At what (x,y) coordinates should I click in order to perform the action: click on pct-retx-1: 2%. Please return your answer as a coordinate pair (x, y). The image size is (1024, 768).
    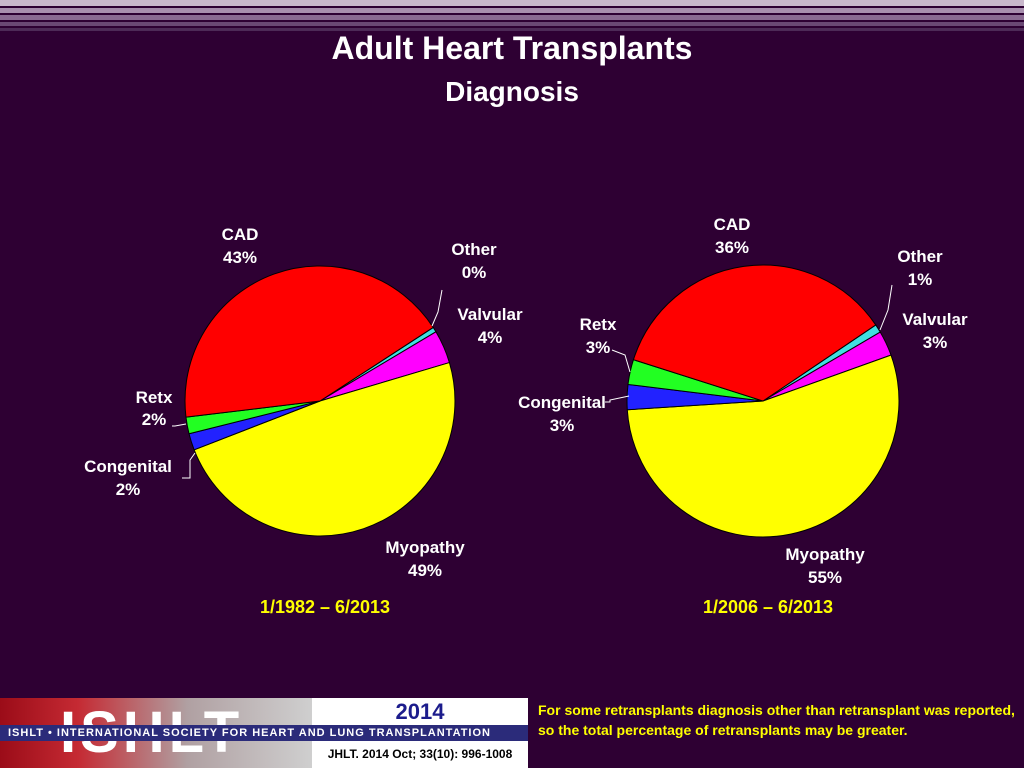
    Looking at the image, I should click on (154, 419).